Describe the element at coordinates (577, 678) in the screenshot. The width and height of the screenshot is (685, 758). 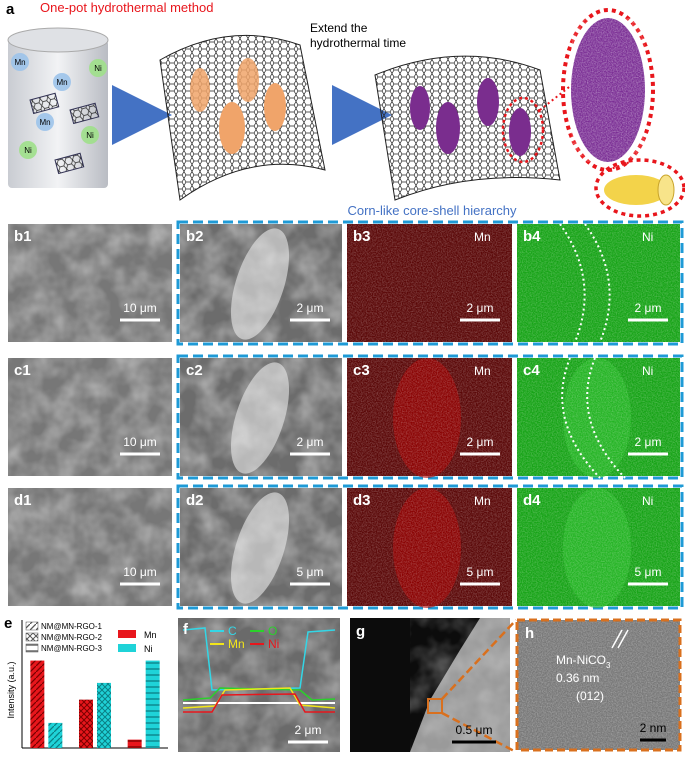
I see `spacing-label: 0.36 nm` at that location.